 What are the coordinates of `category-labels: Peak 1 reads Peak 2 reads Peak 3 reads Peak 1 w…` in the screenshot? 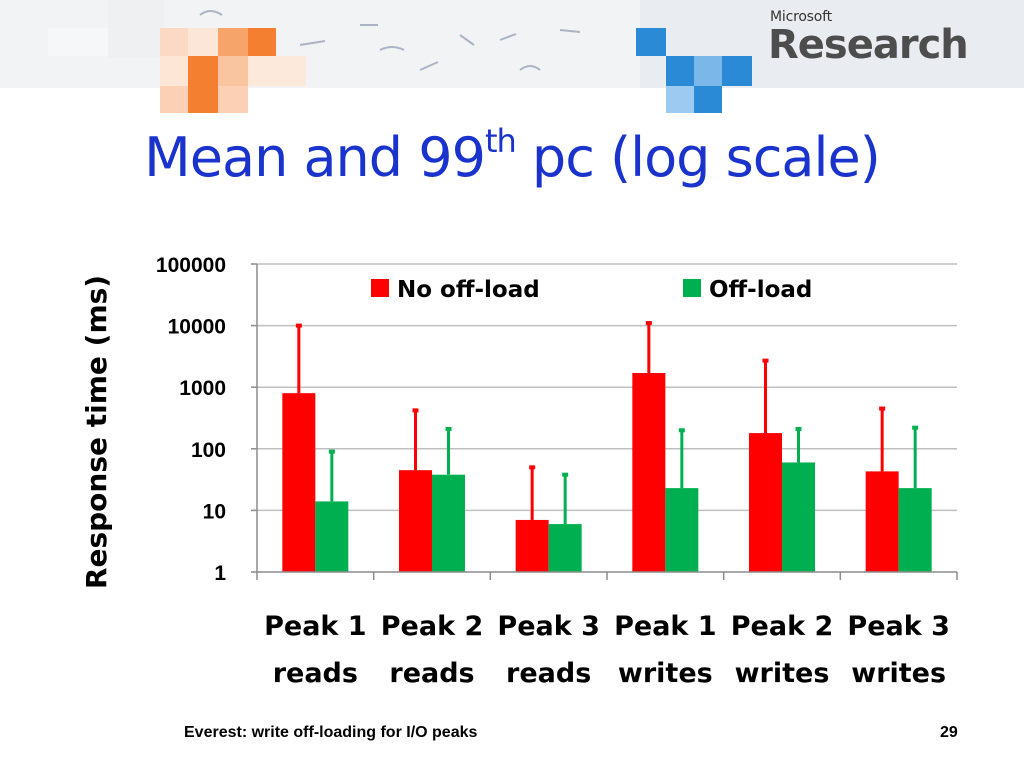 It's located at (607, 650).